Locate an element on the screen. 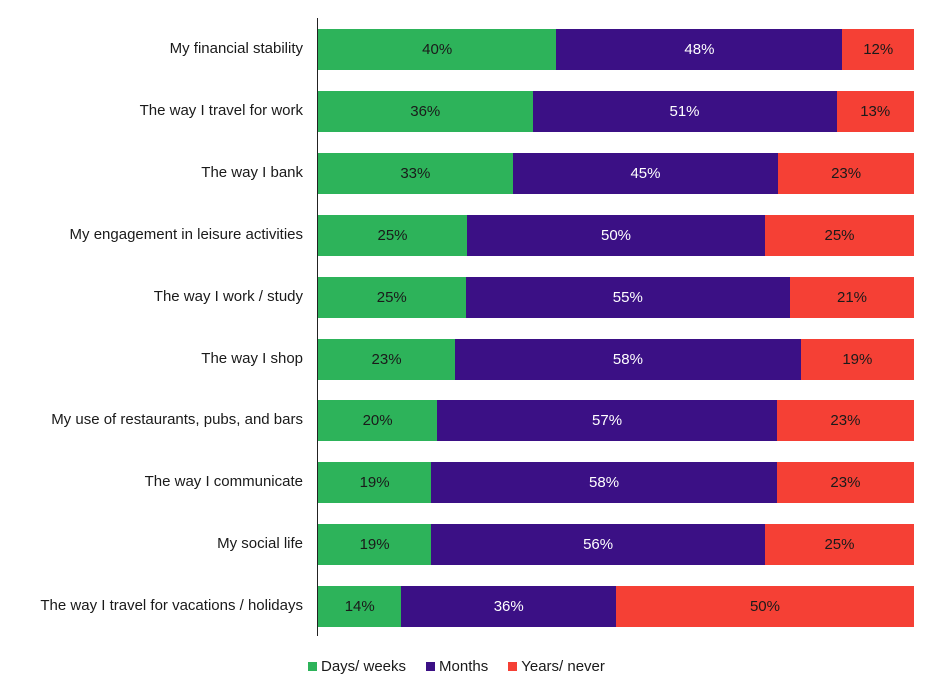 The image size is (933, 693). category-label: The way I work / study is located at coordinates (228, 296).